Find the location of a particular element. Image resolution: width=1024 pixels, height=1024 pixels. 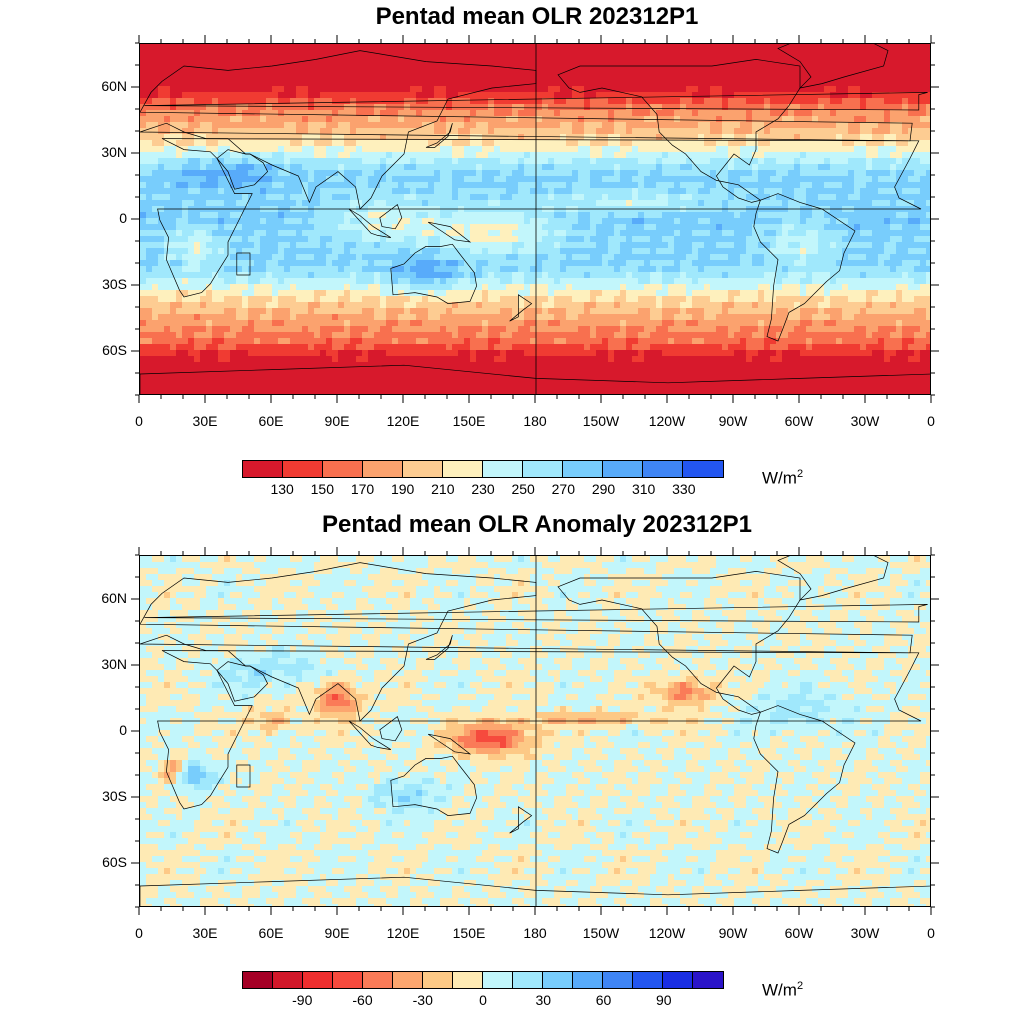

colorbar-label: -60 is located at coordinates (362, 1000).